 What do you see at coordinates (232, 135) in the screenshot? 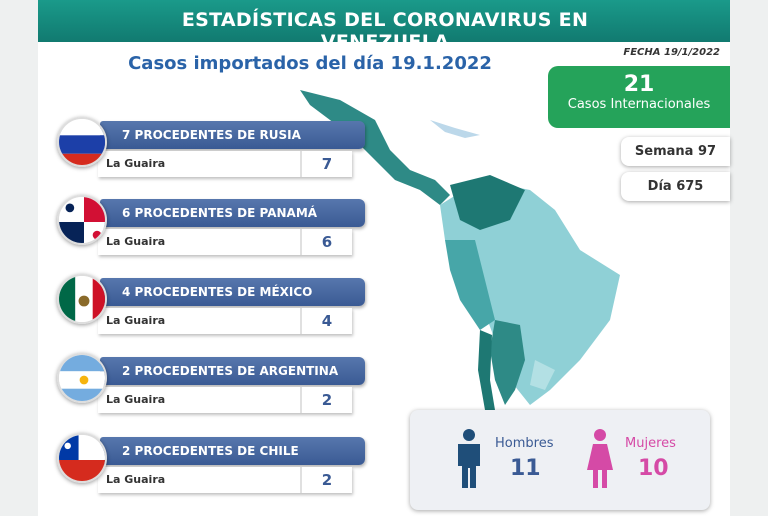
I see `origin-title: 7 PROCEDENTES DE RUSIA` at bounding box center [232, 135].